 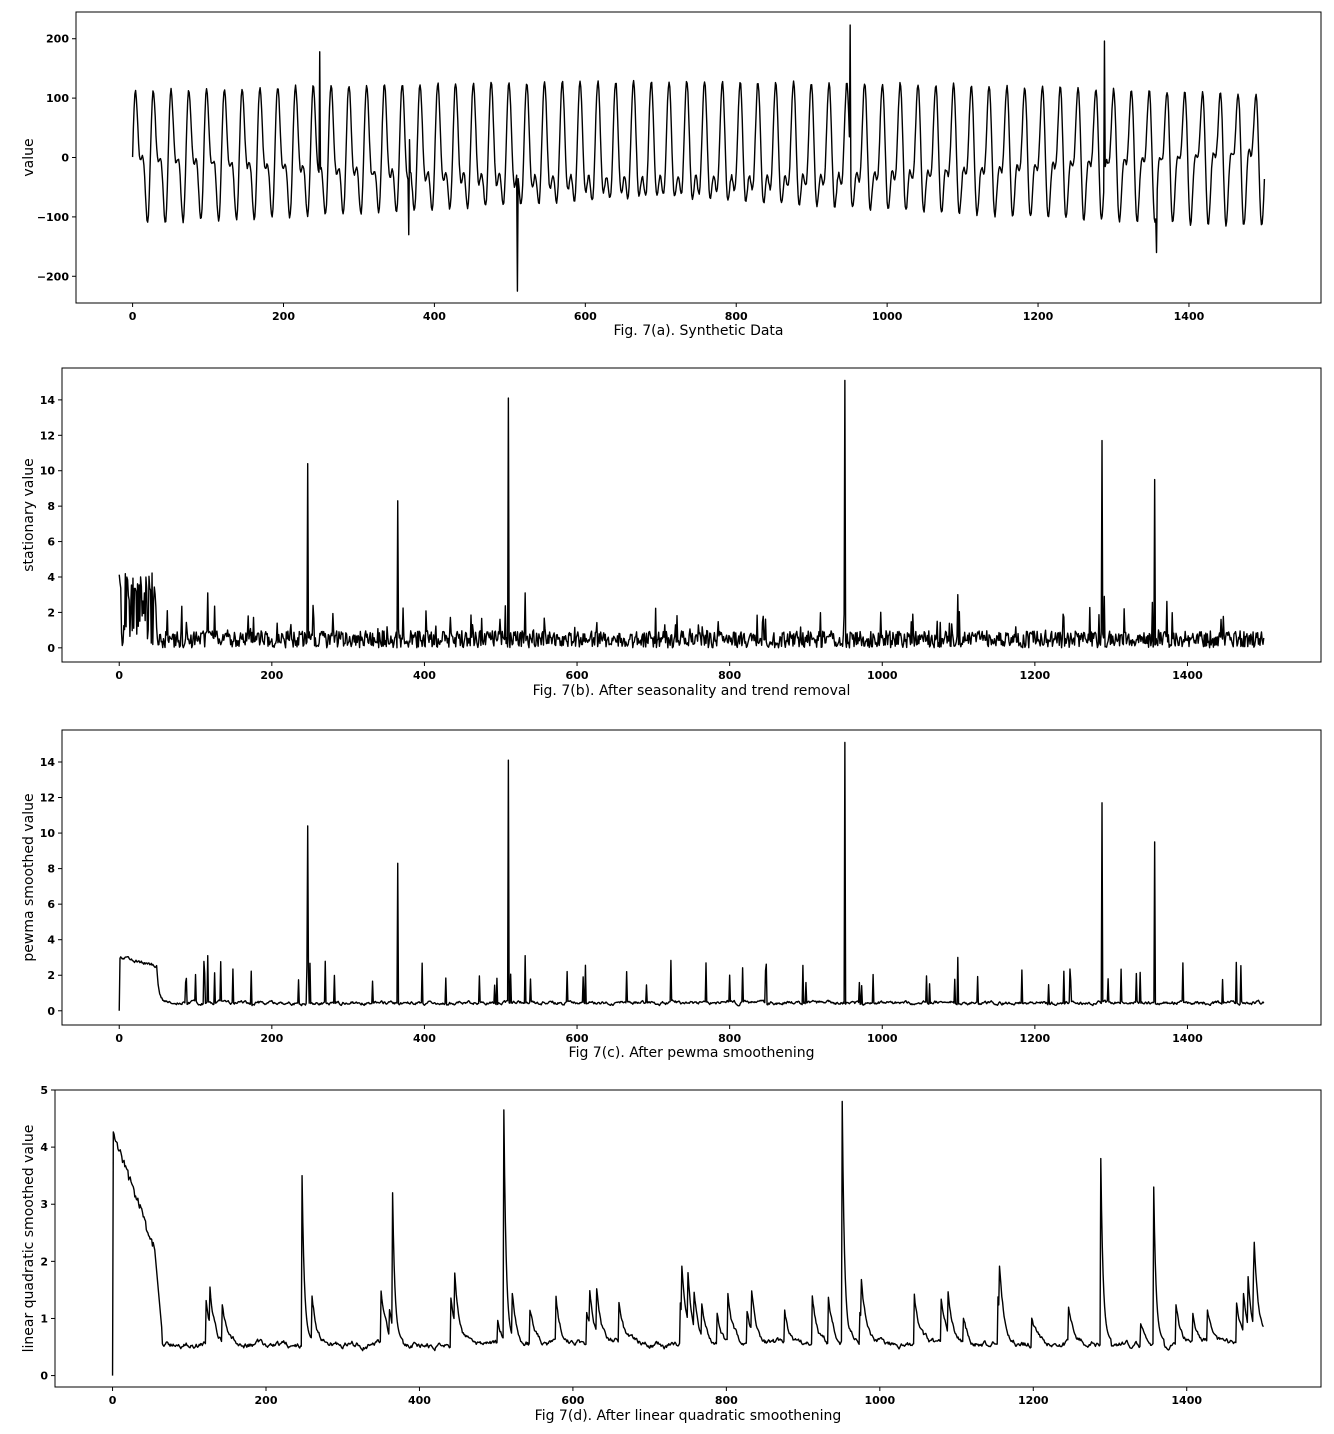 I want to click on figure-caption: Fig. 7(a). Synthetic Data, so click(x=699, y=331).